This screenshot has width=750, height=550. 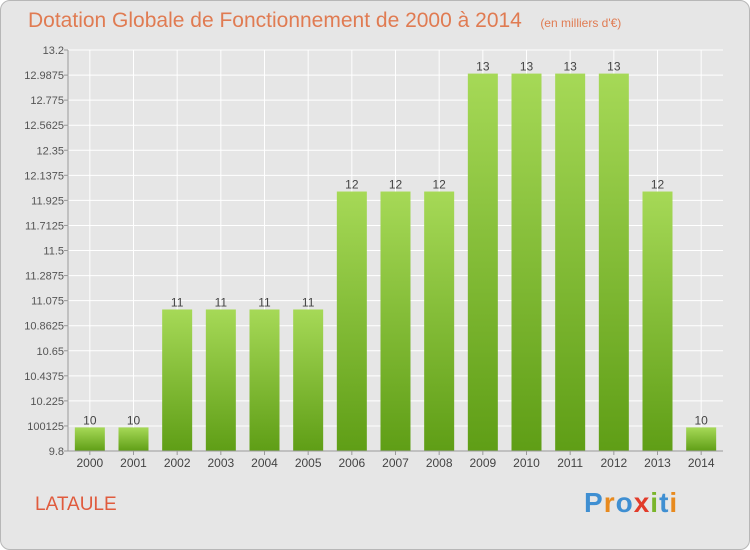 I want to click on x-tick-label-2008: 2008, so click(x=439, y=463).